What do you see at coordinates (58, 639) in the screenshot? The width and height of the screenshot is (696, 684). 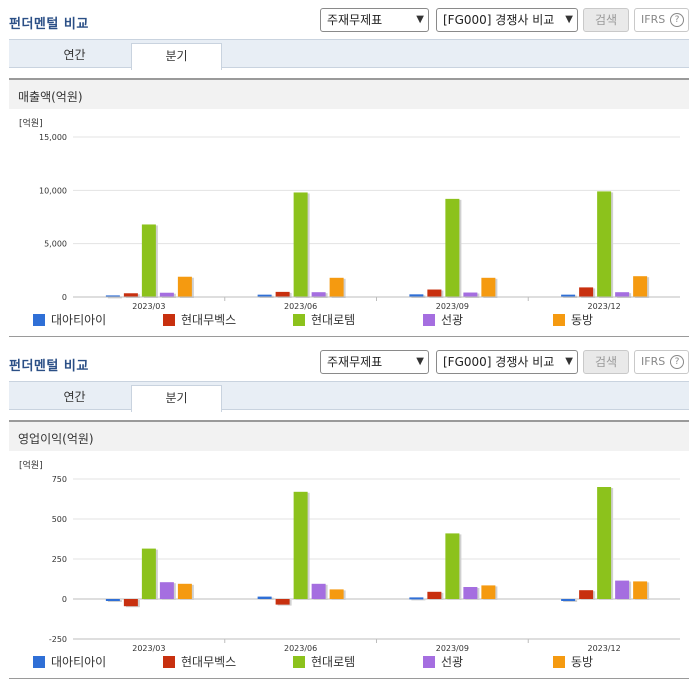 I see `y-tick-label: -250` at bounding box center [58, 639].